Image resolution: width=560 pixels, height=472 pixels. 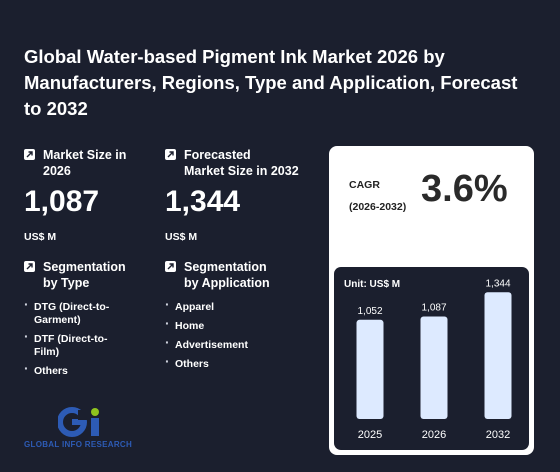 What do you see at coordinates (217, 334) in the screenshot?
I see `application-list: Apparel Home Advertisement Others` at bounding box center [217, 334].